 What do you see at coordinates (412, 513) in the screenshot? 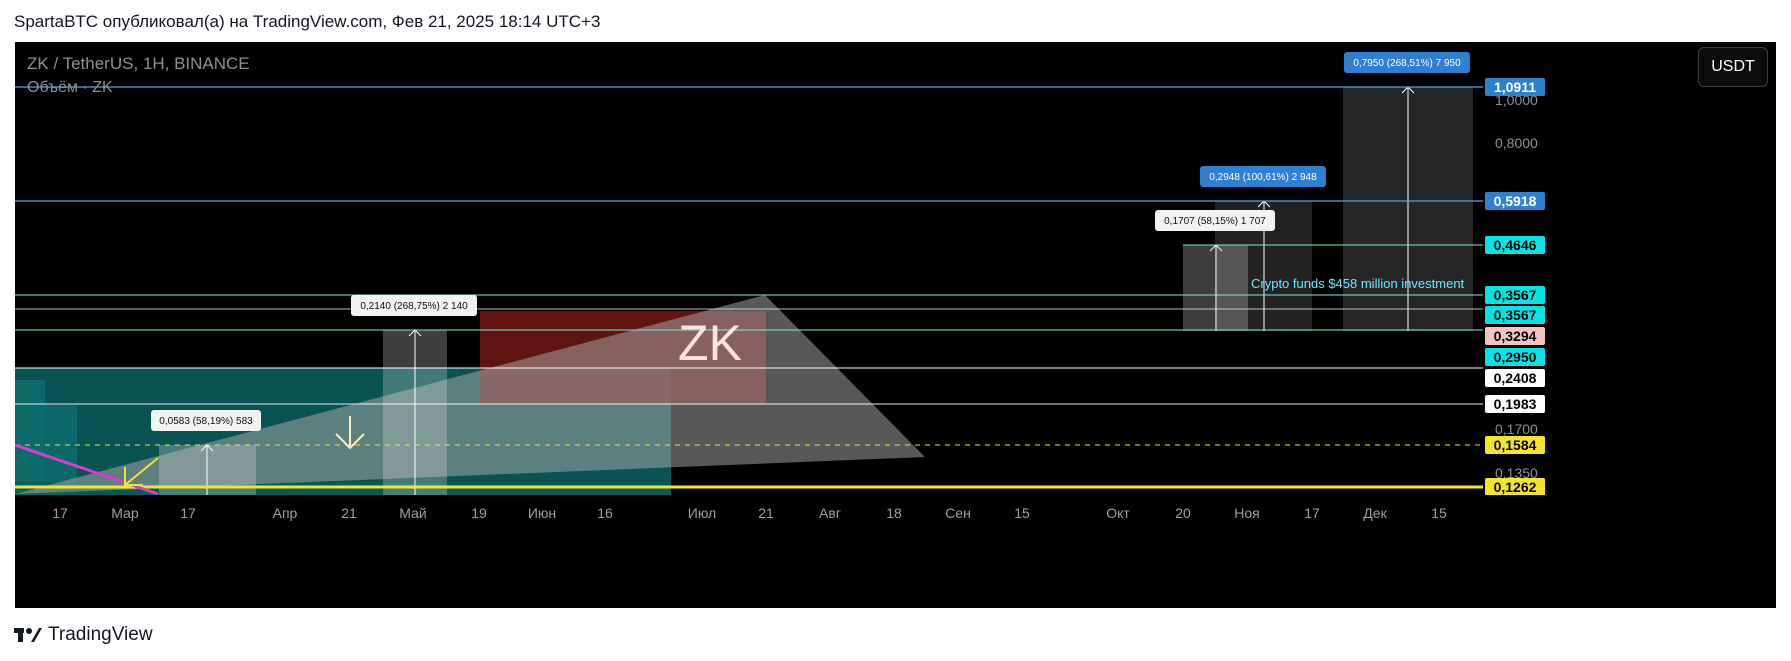
I see `x-tick-label: Май` at bounding box center [412, 513].